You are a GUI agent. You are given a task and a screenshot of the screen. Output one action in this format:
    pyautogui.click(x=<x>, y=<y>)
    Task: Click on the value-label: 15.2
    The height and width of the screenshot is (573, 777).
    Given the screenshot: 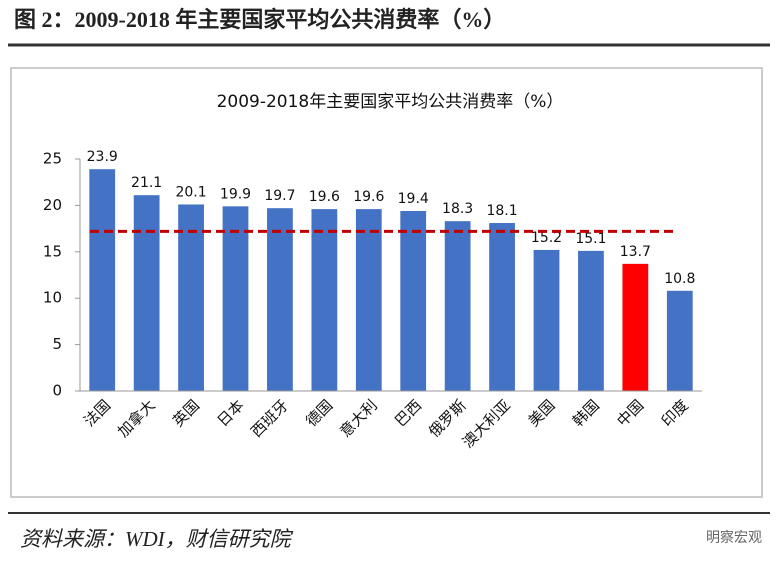 What is the action you would take?
    pyautogui.click(x=546, y=238)
    